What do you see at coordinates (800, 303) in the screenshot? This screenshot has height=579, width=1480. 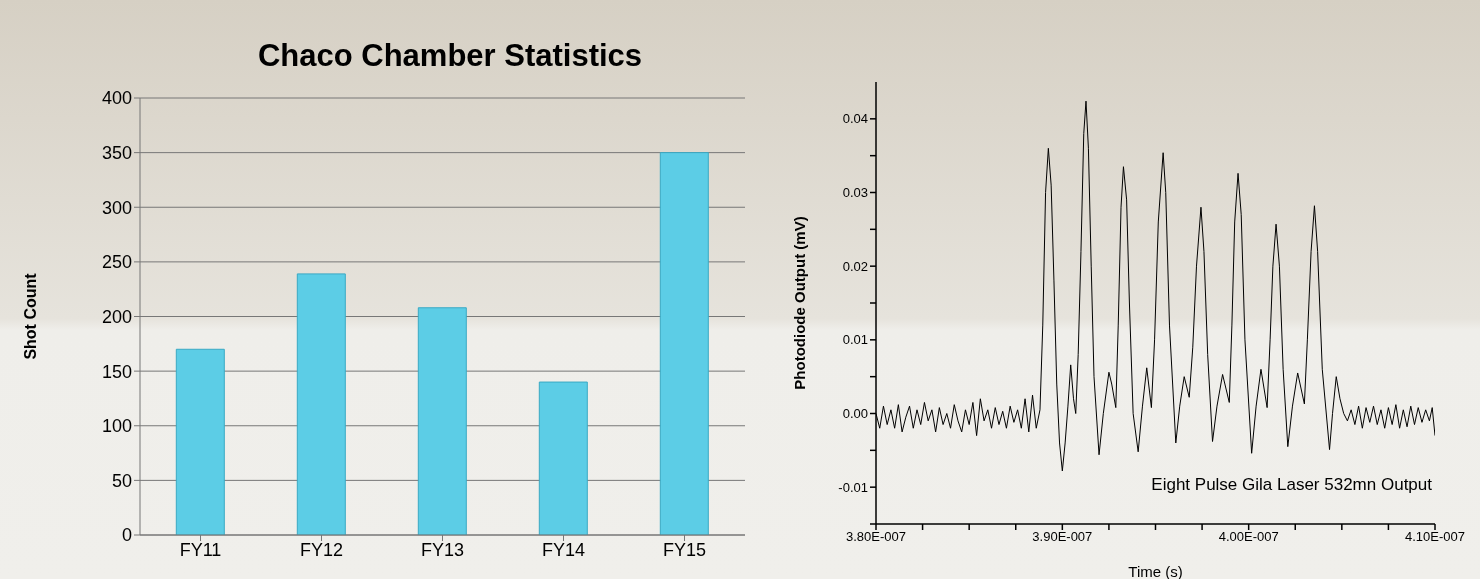 I see `y-axis-title: Photodiode Output (mV)` at bounding box center [800, 303].